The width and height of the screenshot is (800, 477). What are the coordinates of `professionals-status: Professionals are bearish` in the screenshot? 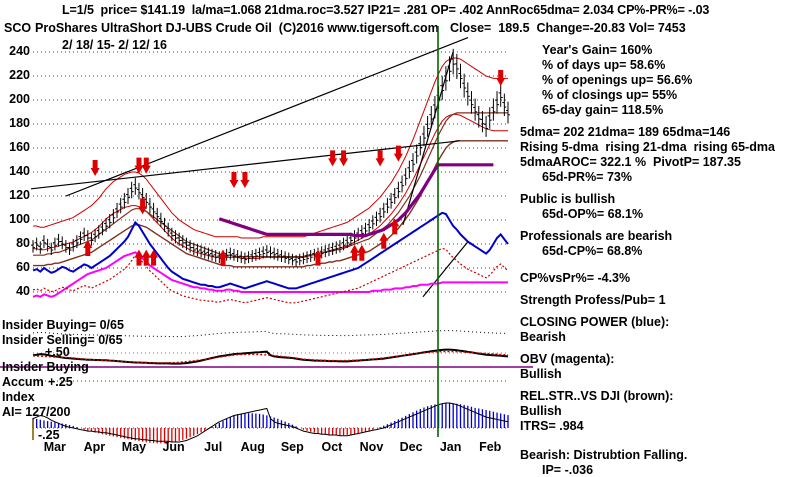 It's located at (596, 236).